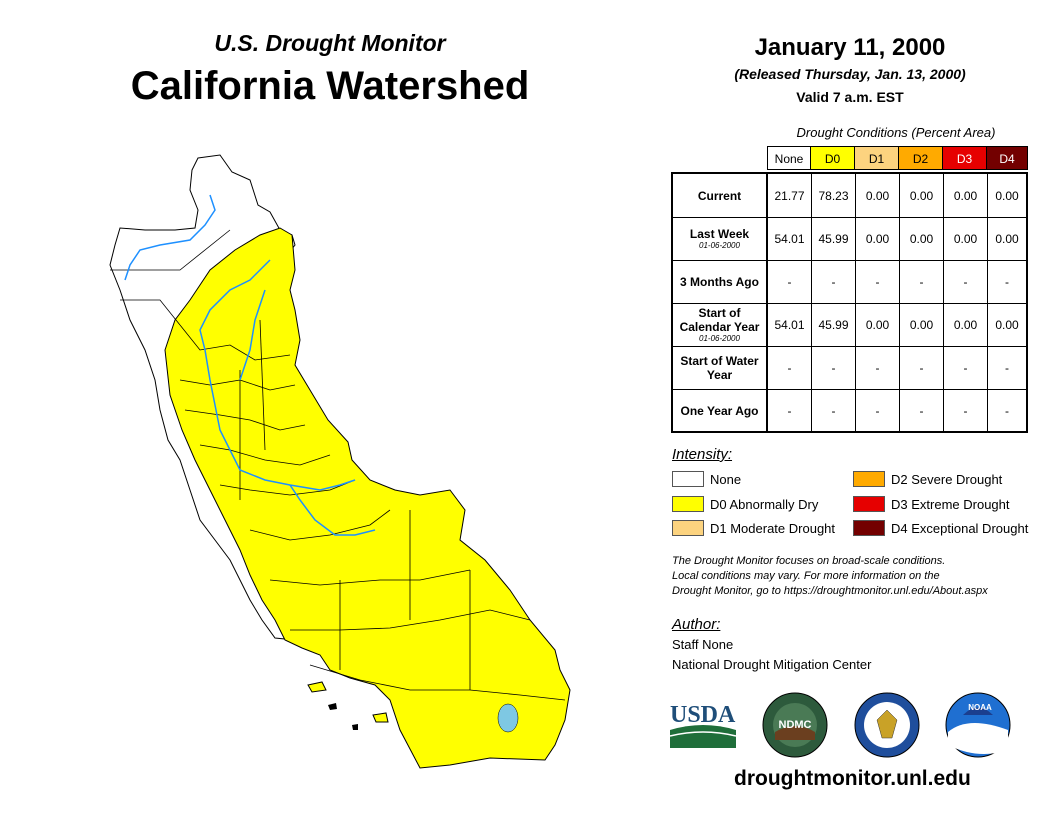 The width and height of the screenshot is (1056, 816). Describe the element at coordinates (330, 43) in the screenshot. I see `map-subtitle: U.S. Drought Monitor` at that location.